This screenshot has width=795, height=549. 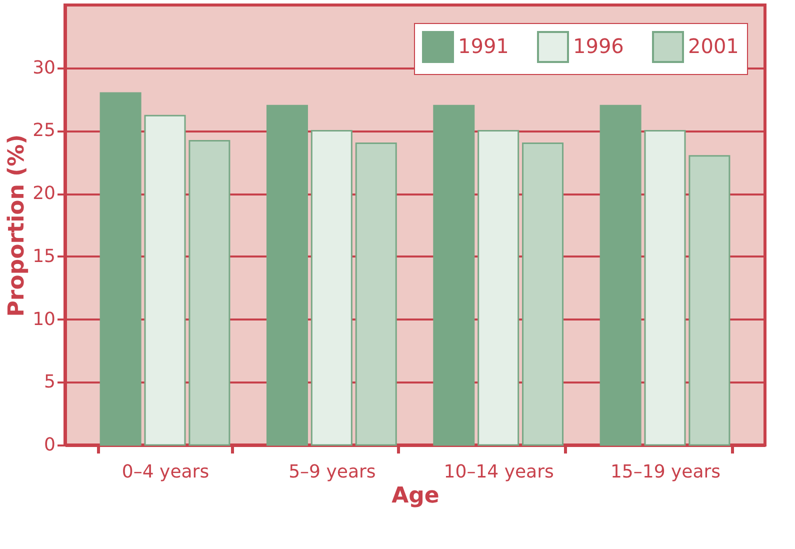 I want to click on y-tick-label: 30, so click(x=44, y=67).